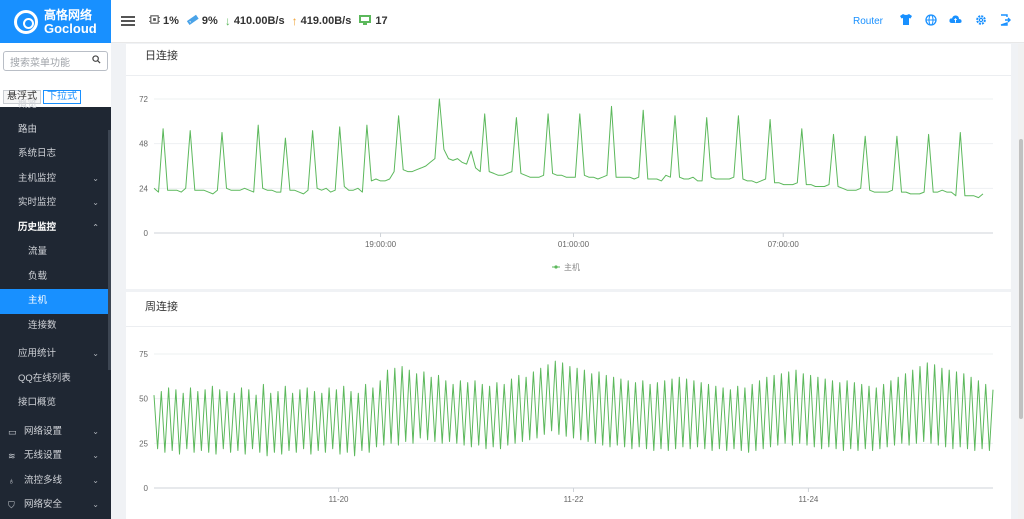  What do you see at coordinates (161, 56) in the screenshot?
I see `daily-chart-title: 日连接` at bounding box center [161, 56].